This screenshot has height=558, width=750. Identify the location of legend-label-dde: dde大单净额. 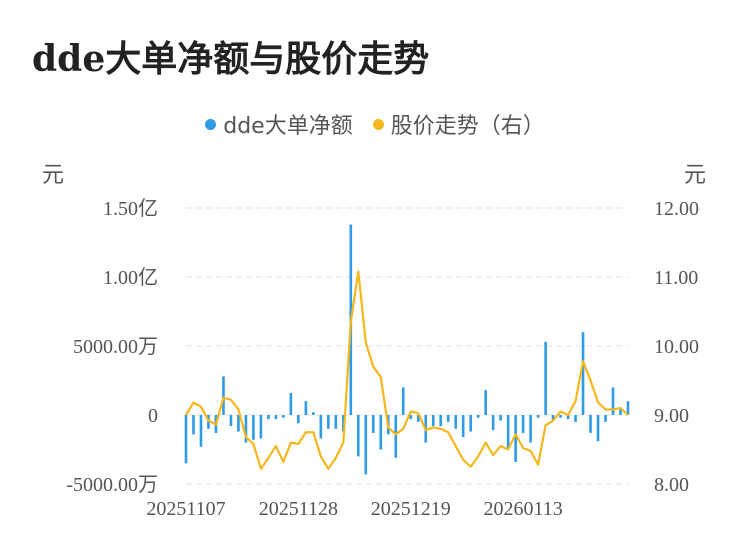
(288, 126).